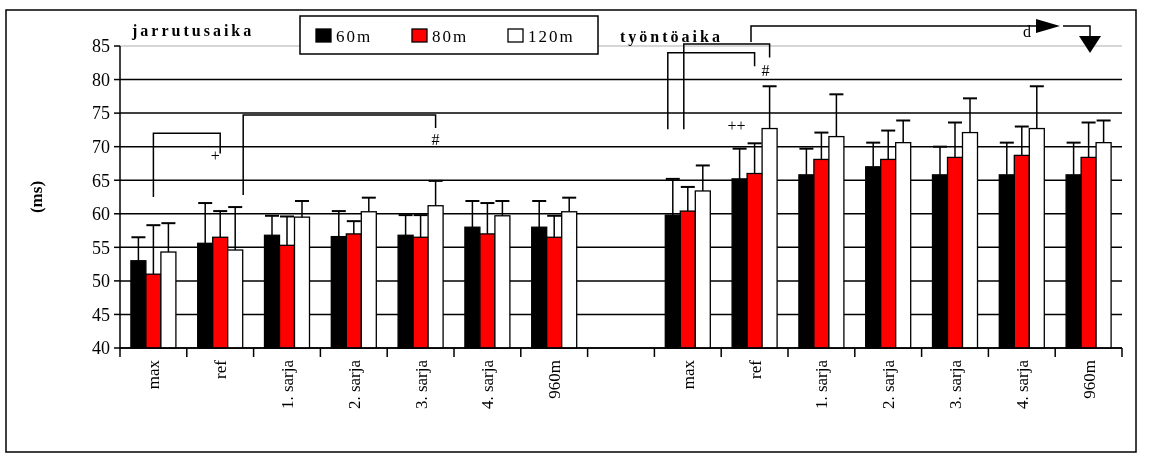 The height and width of the screenshot is (456, 1162). I want to click on text: työntöaika, so click(671, 37).